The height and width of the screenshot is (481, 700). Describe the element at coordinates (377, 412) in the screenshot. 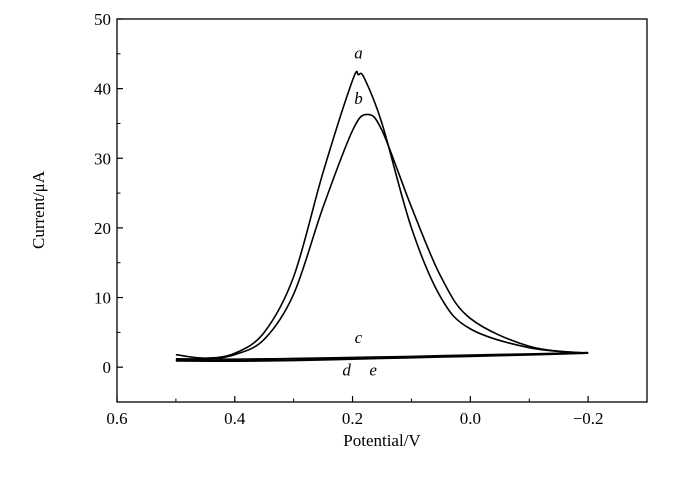

I see `x-axis-ticks: 0.6 0.4 0.2 0.0 −0.2` at that location.